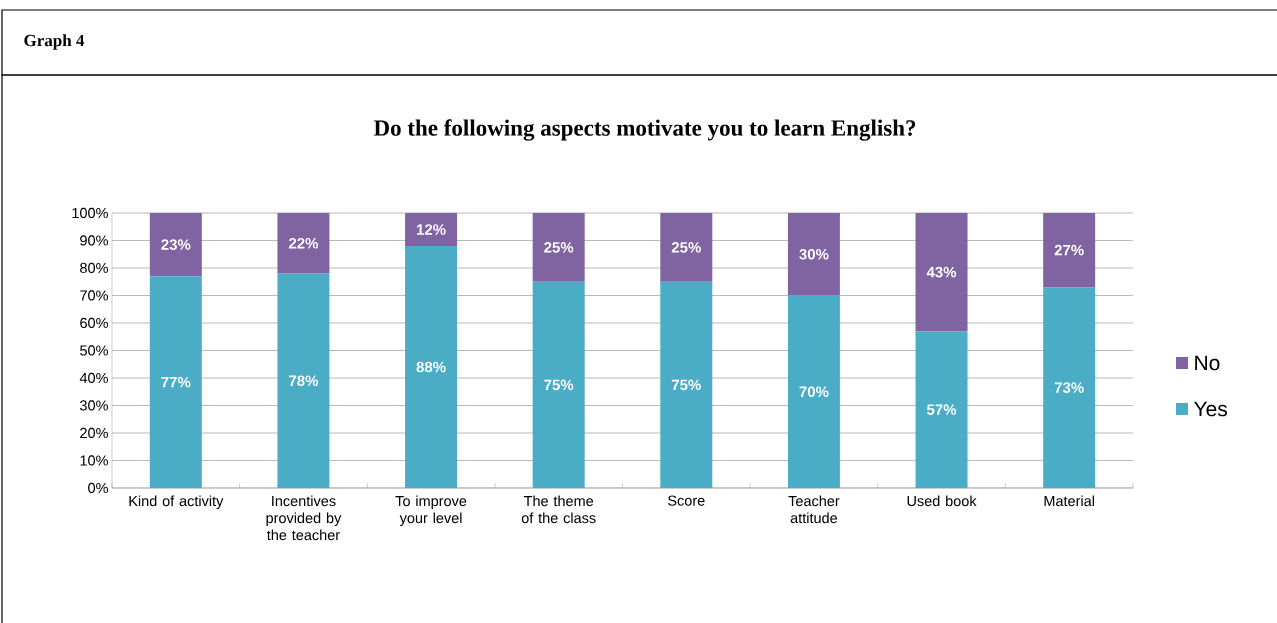 The height and width of the screenshot is (623, 1277). What do you see at coordinates (942, 501) in the screenshot?
I see `x-tick-label: Used book` at bounding box center [942, 501].